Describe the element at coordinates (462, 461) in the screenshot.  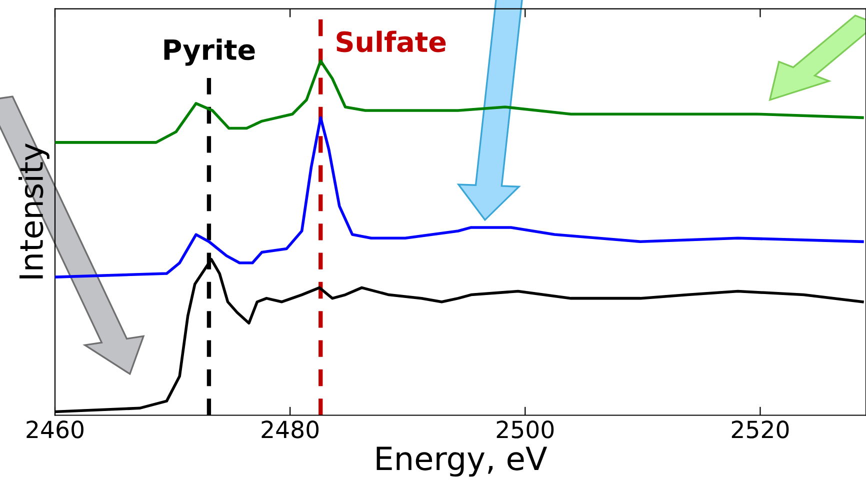
I see `x-axis-title: Energy, eV` at that location.